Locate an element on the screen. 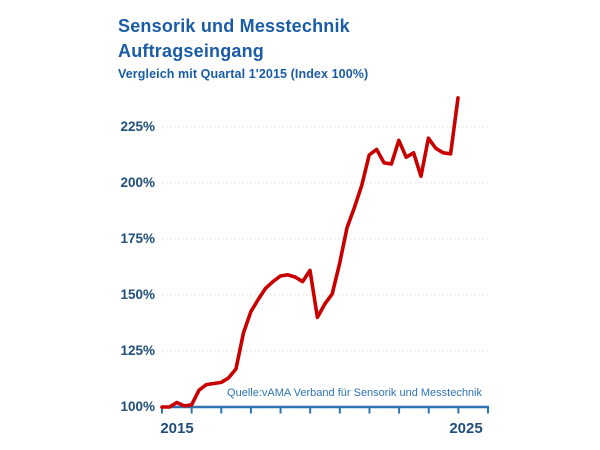 The width and height of the screenshot is (600, 450). y-axis-label: 100% is located at coordinates (137, 406).